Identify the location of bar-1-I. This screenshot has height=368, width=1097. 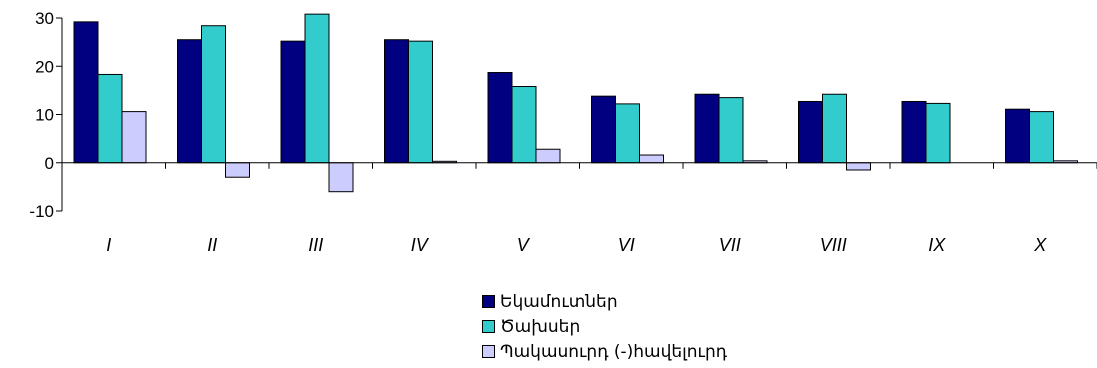
(86, 92).